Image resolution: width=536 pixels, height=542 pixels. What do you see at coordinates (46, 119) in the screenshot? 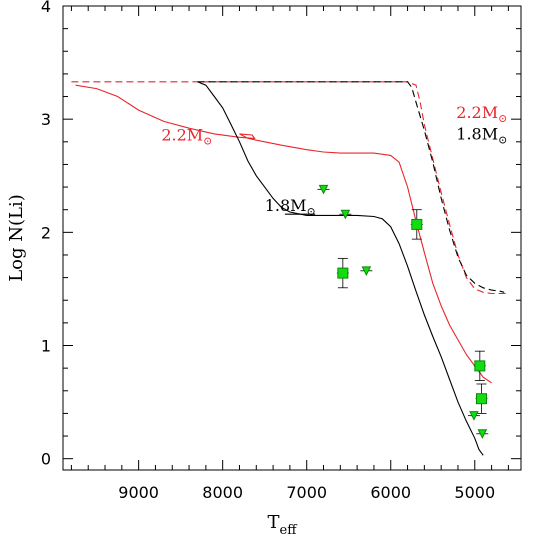
I see `y-tick-label: 3` at bounding box center [46, 119].